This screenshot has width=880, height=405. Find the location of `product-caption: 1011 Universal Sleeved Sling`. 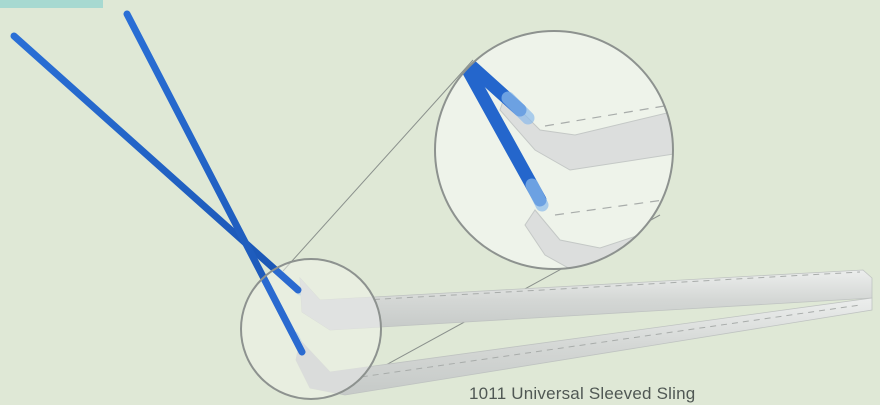

product-caption: 1011 Universal Sleeved Sling is located at coordinates (582, 393).